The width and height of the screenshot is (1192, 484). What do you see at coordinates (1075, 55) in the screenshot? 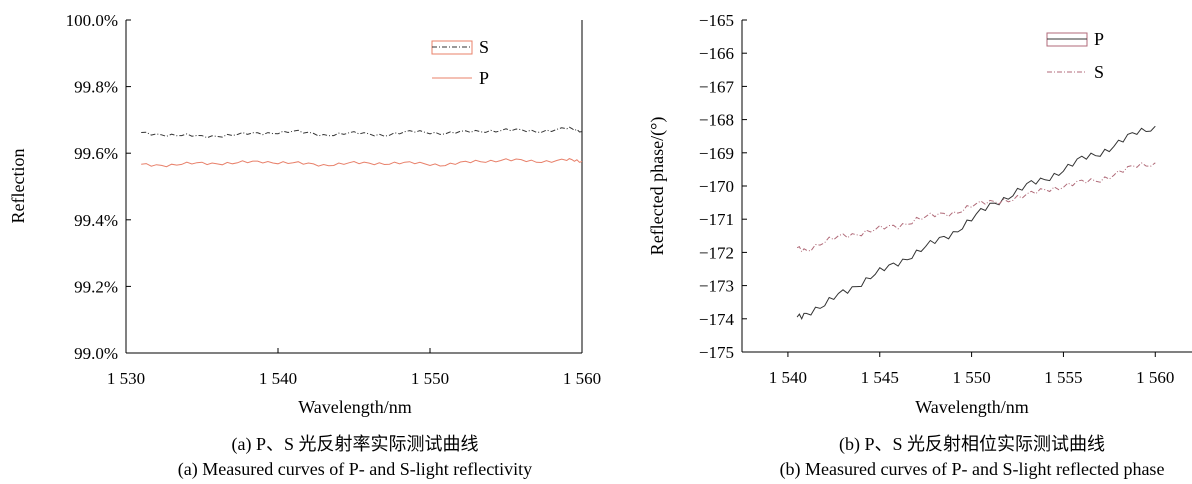
I see `chart-b-legend: P S` at bounding box center [1075, 55].